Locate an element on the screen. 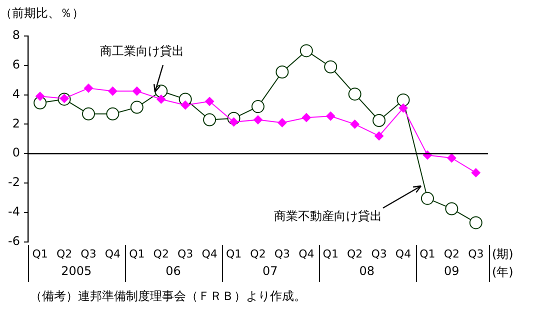  y-tick-label: -4 is located at coordinates (14, 211).